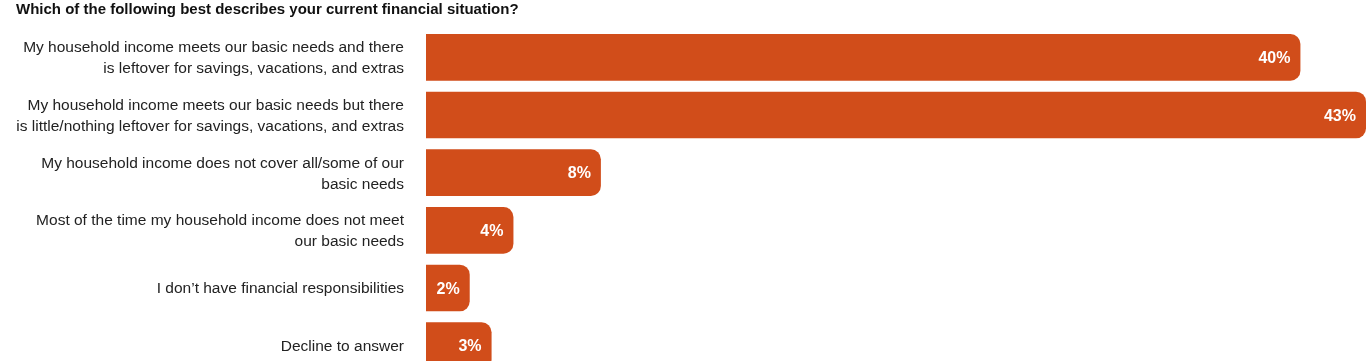  I want to click on y-tick-label: I don’t have financial responsibilities, so click(280, 288).